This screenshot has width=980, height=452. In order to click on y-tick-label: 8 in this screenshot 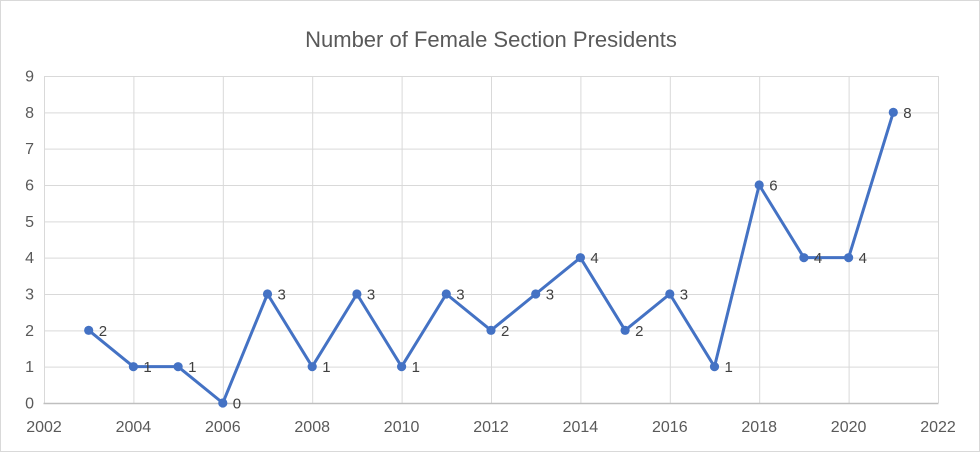, I will do `click(29, 113)`.